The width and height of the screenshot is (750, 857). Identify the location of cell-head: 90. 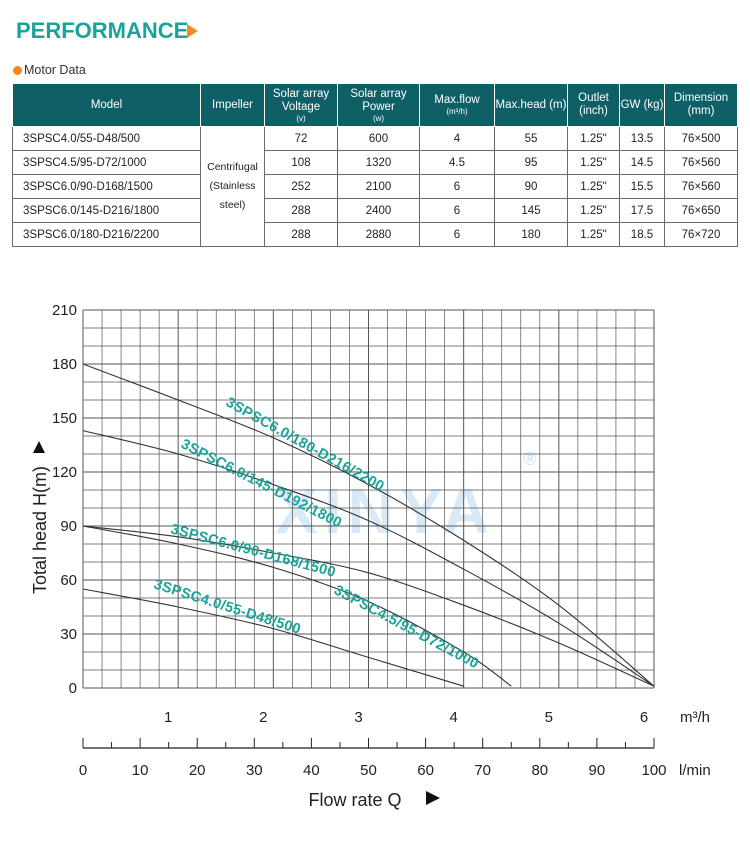
(531, 186).